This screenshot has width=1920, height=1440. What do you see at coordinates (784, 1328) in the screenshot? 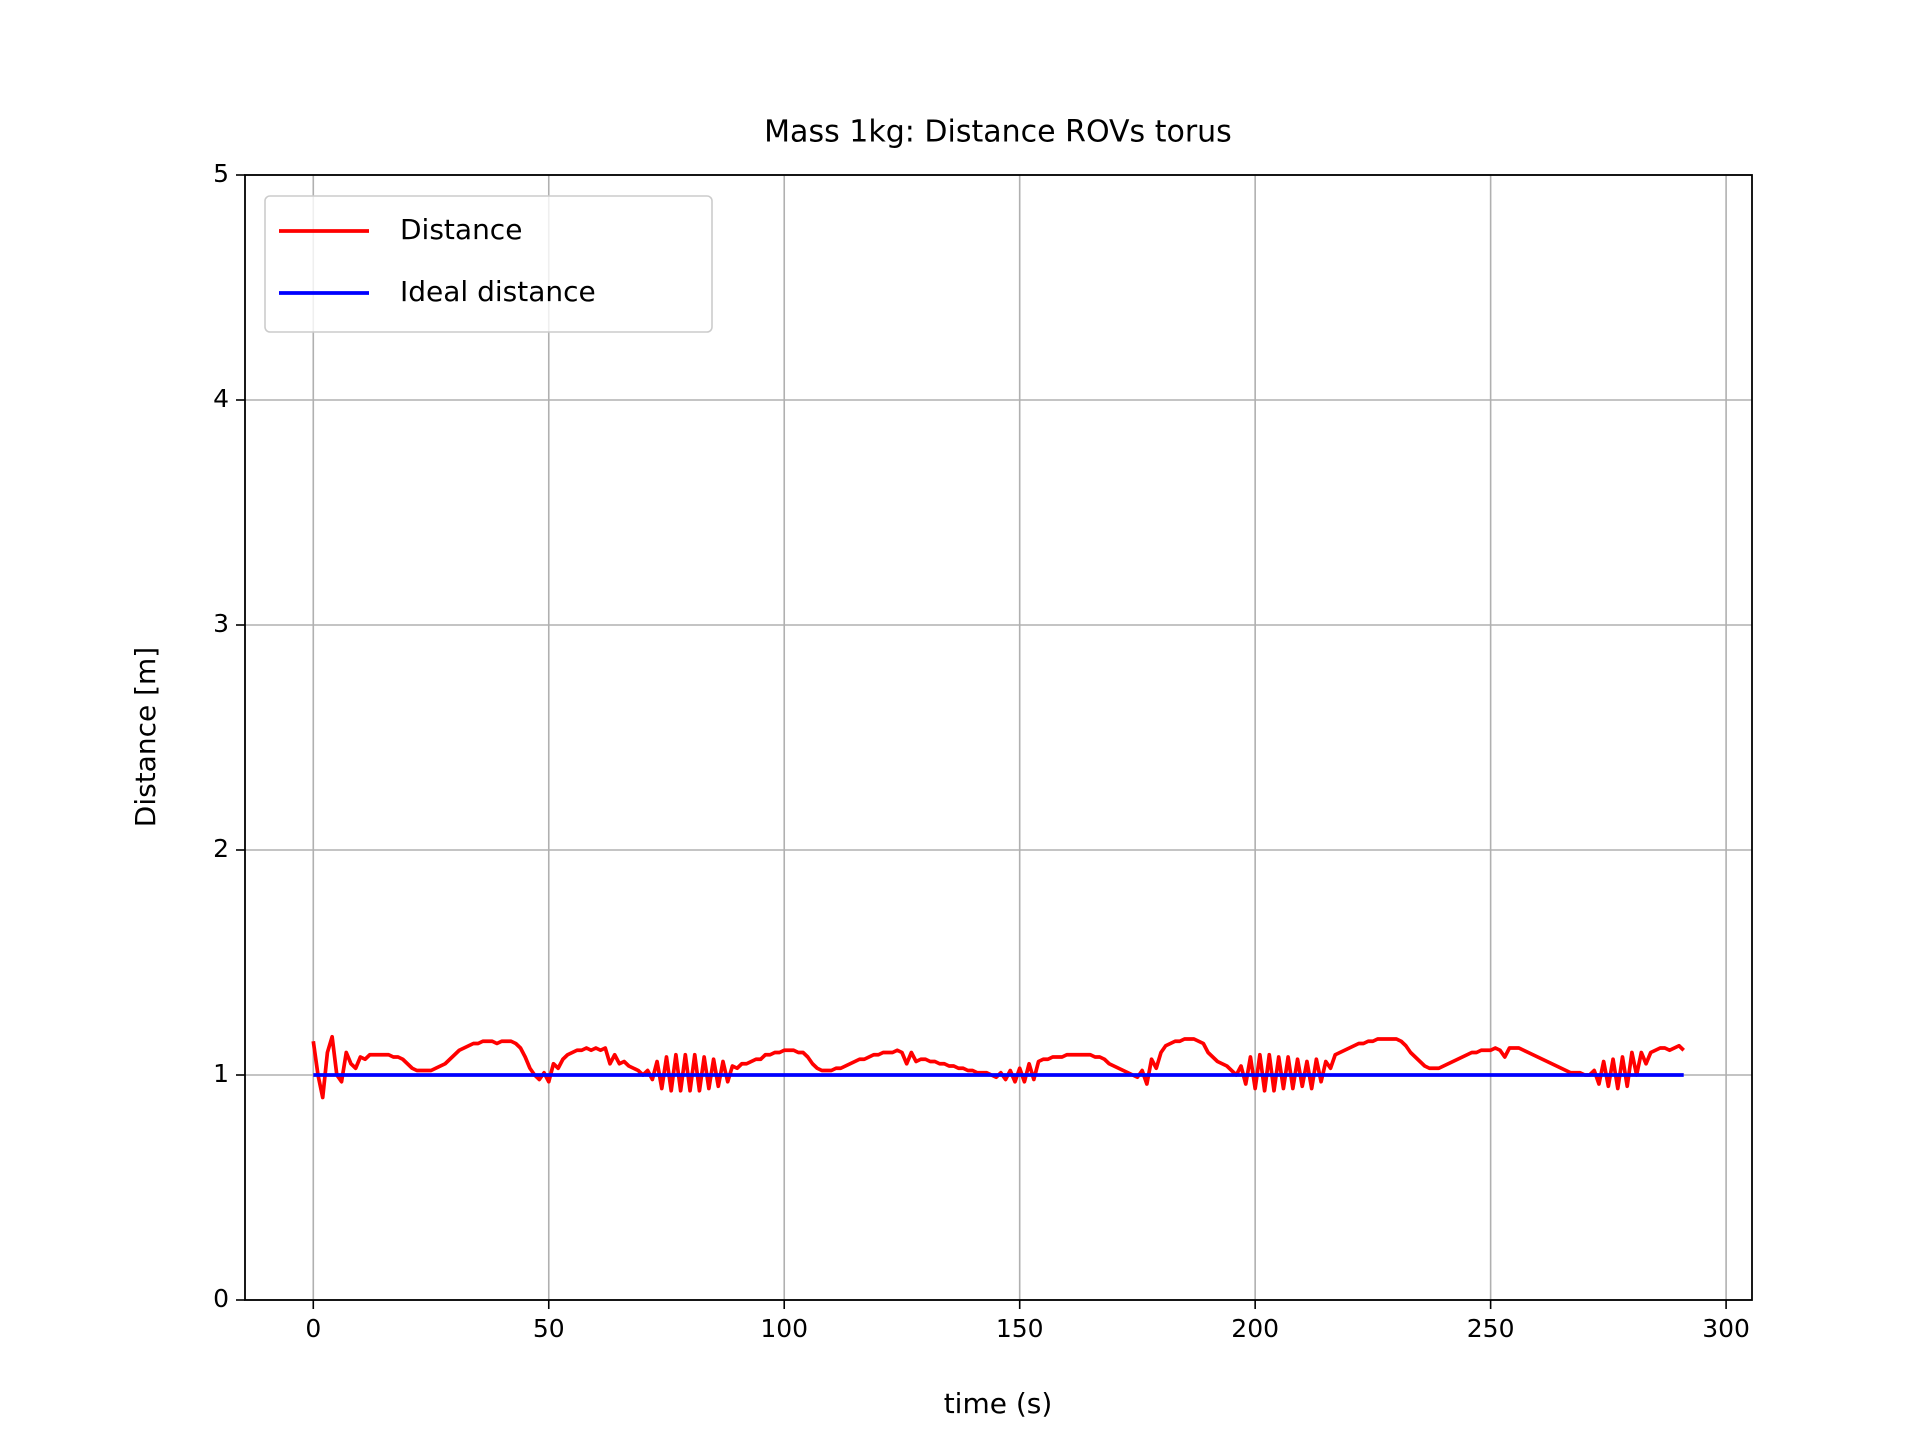
I see `x-tick-label: 100` at bounding box center [784, 1328].